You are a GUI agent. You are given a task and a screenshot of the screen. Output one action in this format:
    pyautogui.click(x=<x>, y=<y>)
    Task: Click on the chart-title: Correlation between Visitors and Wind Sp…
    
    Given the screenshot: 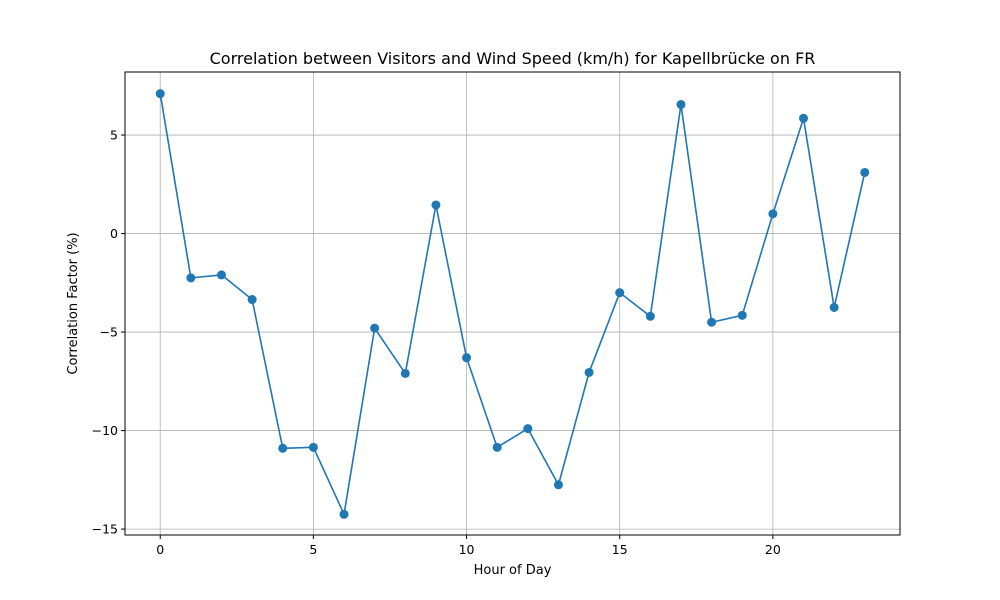 What is the action you would take?
    pyautogui.click(x=513, y=58)
    